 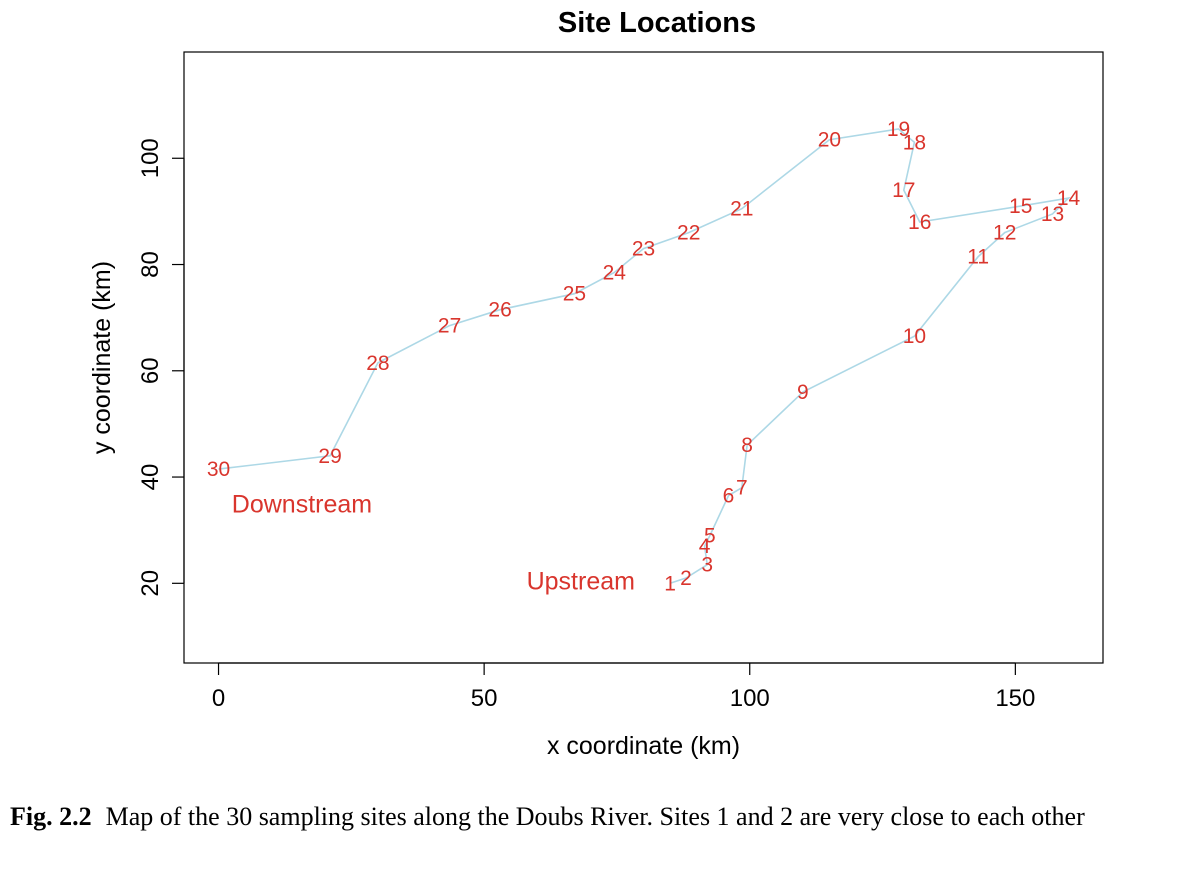 What do you see at coordinates (218, 469) in the screenshot?
I see `site-label-30: 30` at bounding box center [218, 469].